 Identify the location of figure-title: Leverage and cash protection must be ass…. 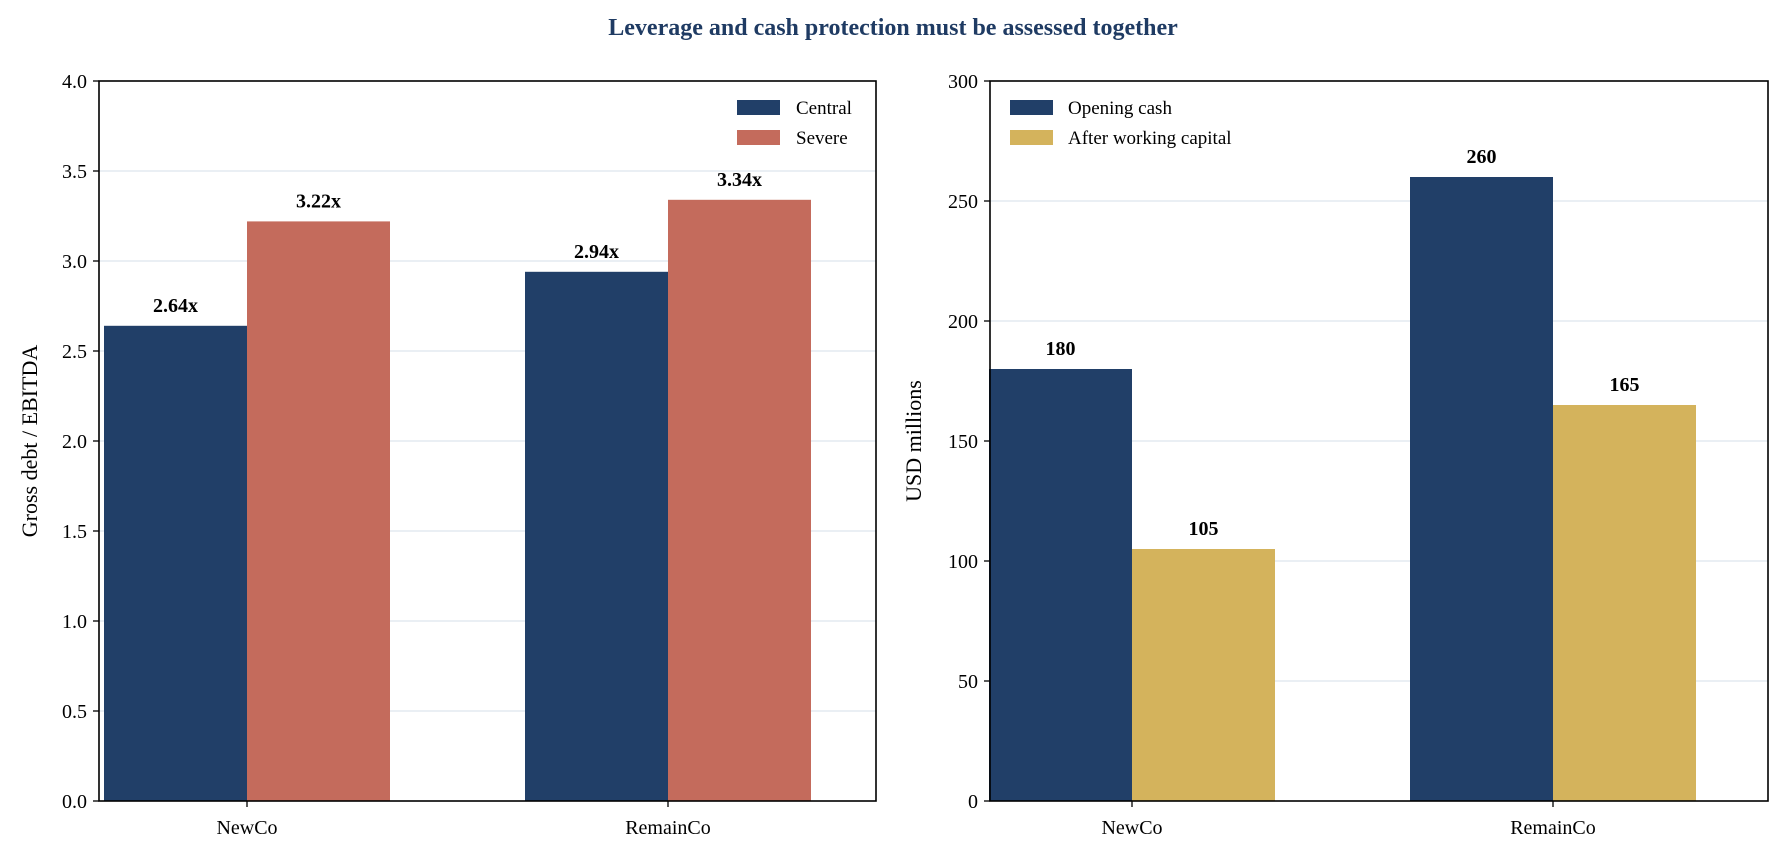
(893, 28).